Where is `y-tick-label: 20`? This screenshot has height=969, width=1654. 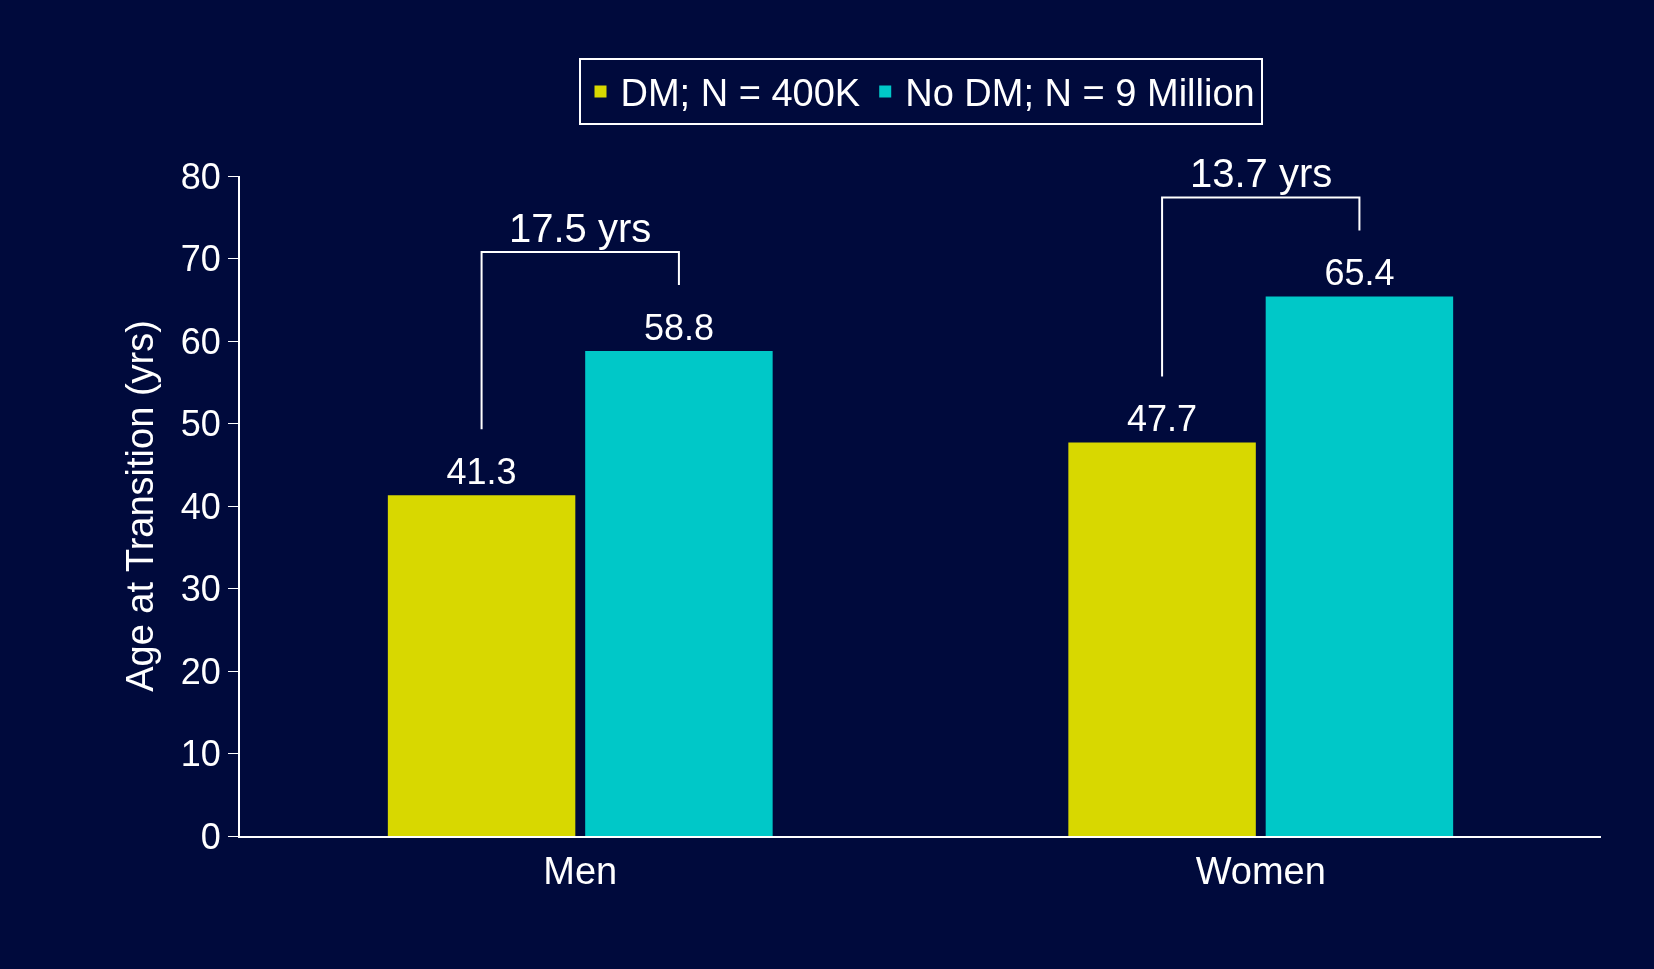 y-tick-label: 20 is located at coordinates (200, 671).